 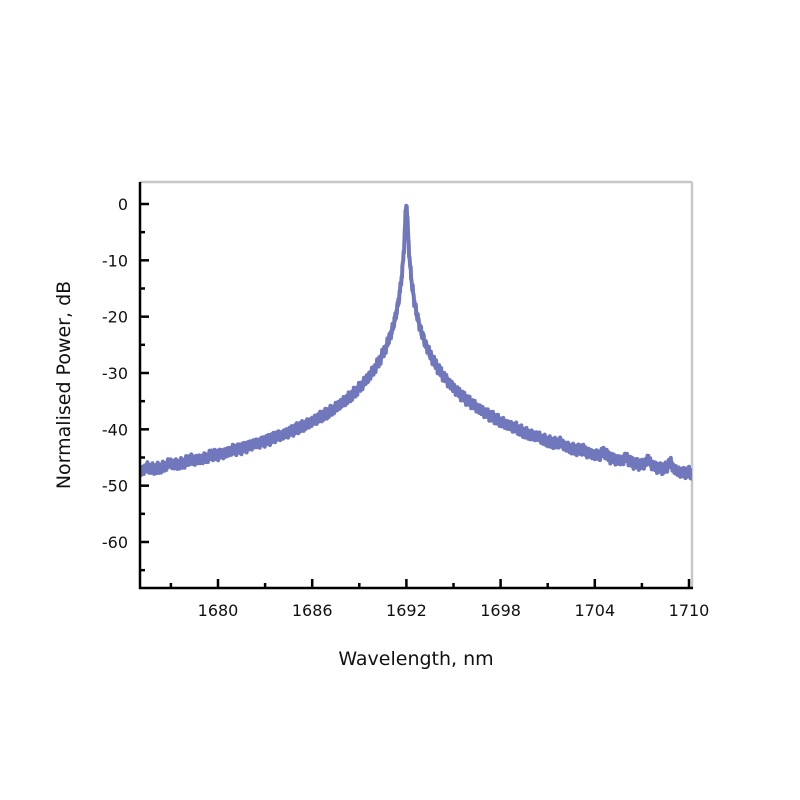 What do you see at coordinates (406, 610) in the screenshot?
I see `x-tick-label: 1692` at bounding box center [406, 610].